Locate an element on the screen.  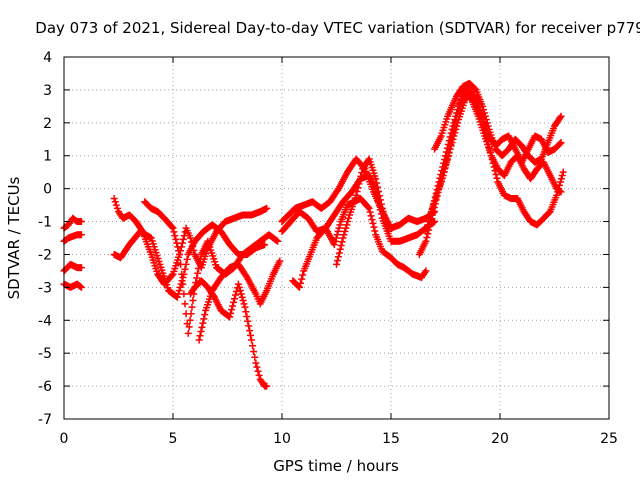
y-tick-label: -7 is located at coordinates (45, 420).